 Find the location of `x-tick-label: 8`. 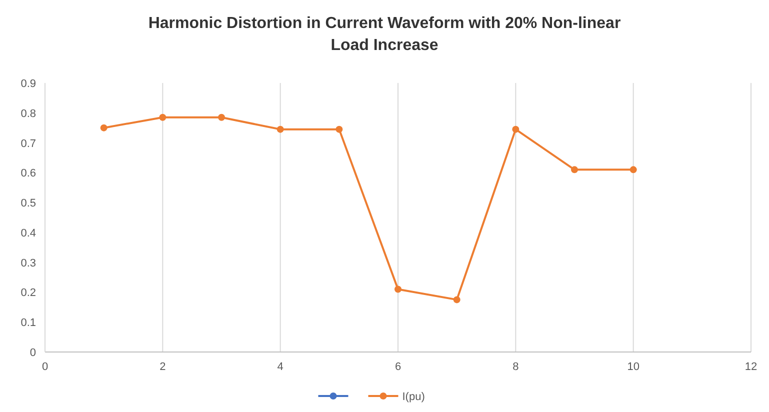

x-tick-label: 8 is located at coordinates (515, 367).